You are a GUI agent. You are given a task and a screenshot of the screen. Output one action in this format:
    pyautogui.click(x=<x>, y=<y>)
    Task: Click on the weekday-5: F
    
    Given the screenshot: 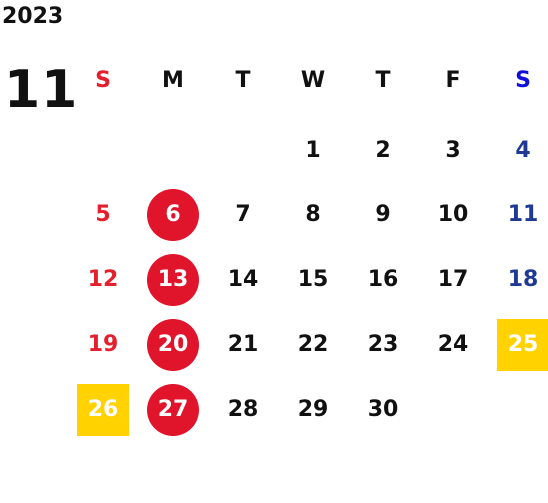 What is the action you would take?
    pyautogui.click(x=453, y=80)
    